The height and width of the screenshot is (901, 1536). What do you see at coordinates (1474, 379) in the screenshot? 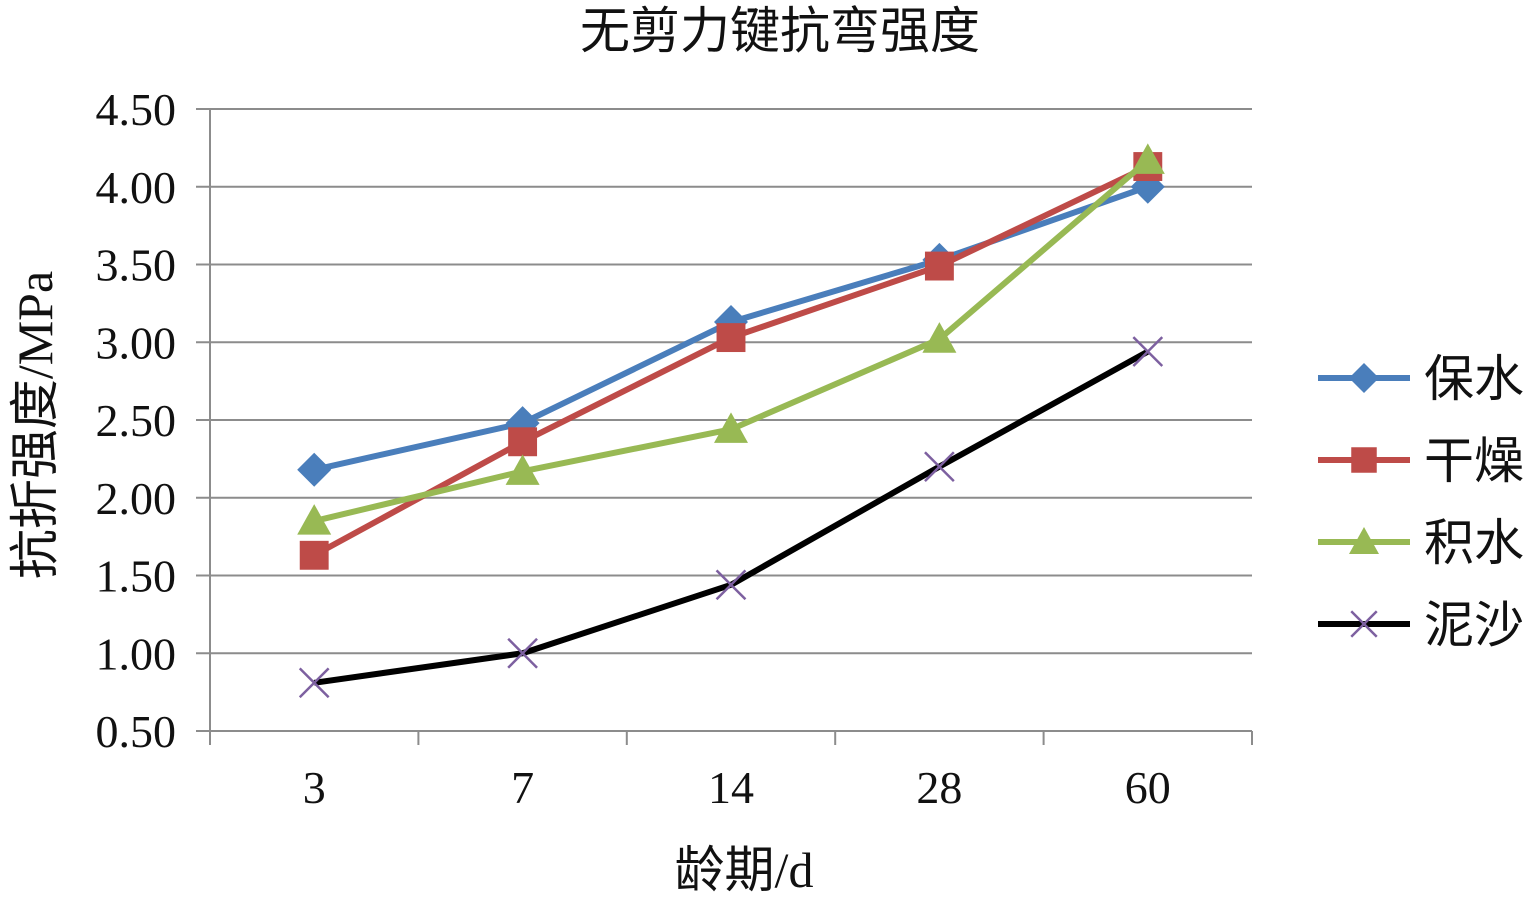
I see `legend-label: 保水` at bounding box center [1474, 379].